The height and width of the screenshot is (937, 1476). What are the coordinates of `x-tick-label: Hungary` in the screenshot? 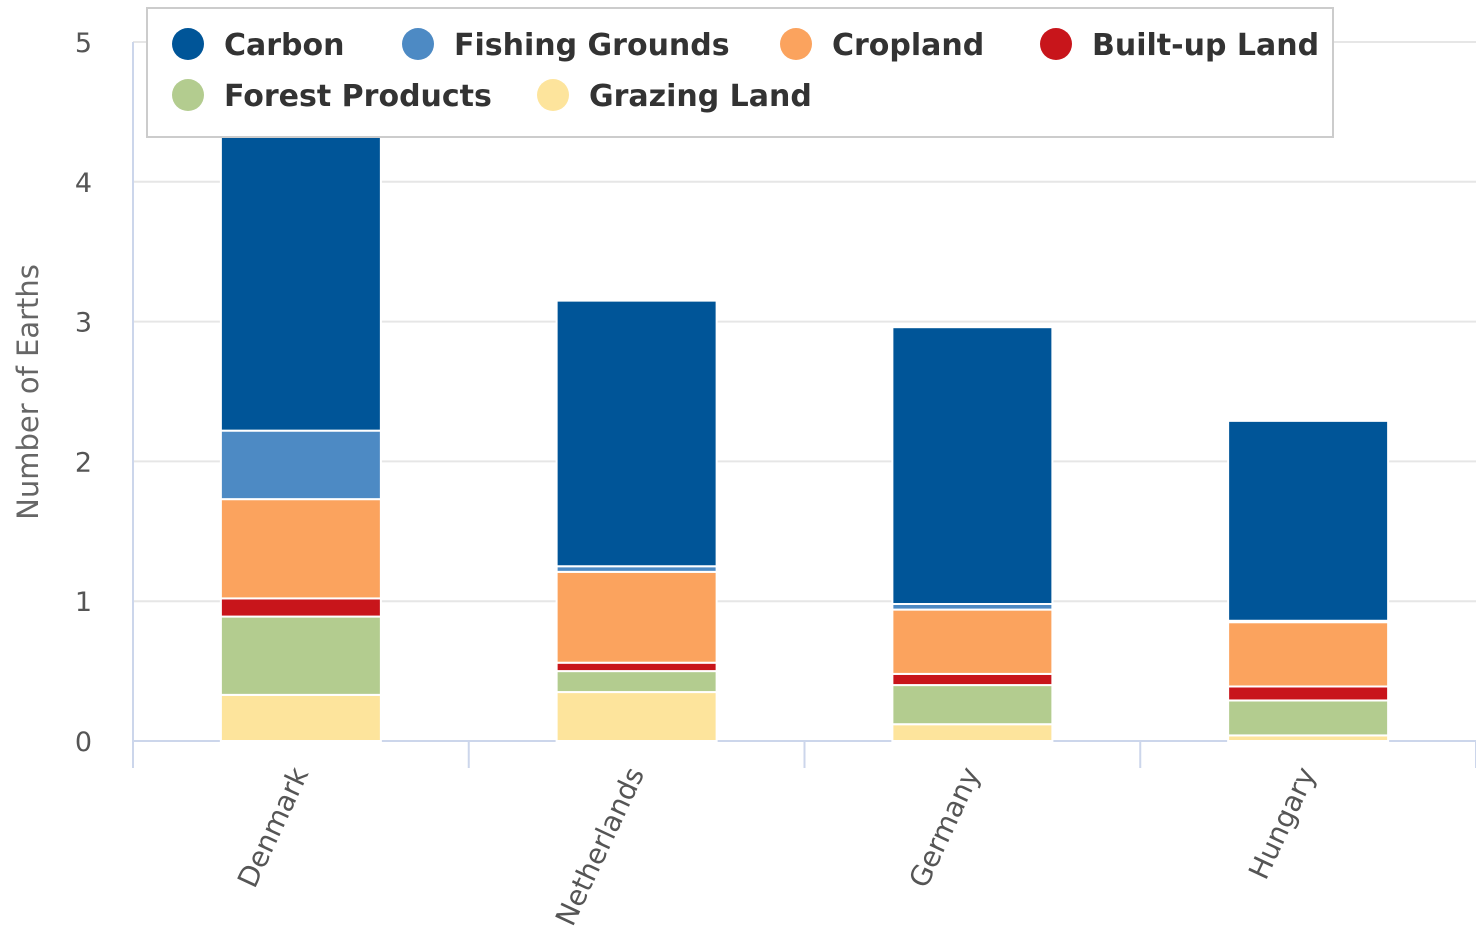 It's located at (1282, 823).